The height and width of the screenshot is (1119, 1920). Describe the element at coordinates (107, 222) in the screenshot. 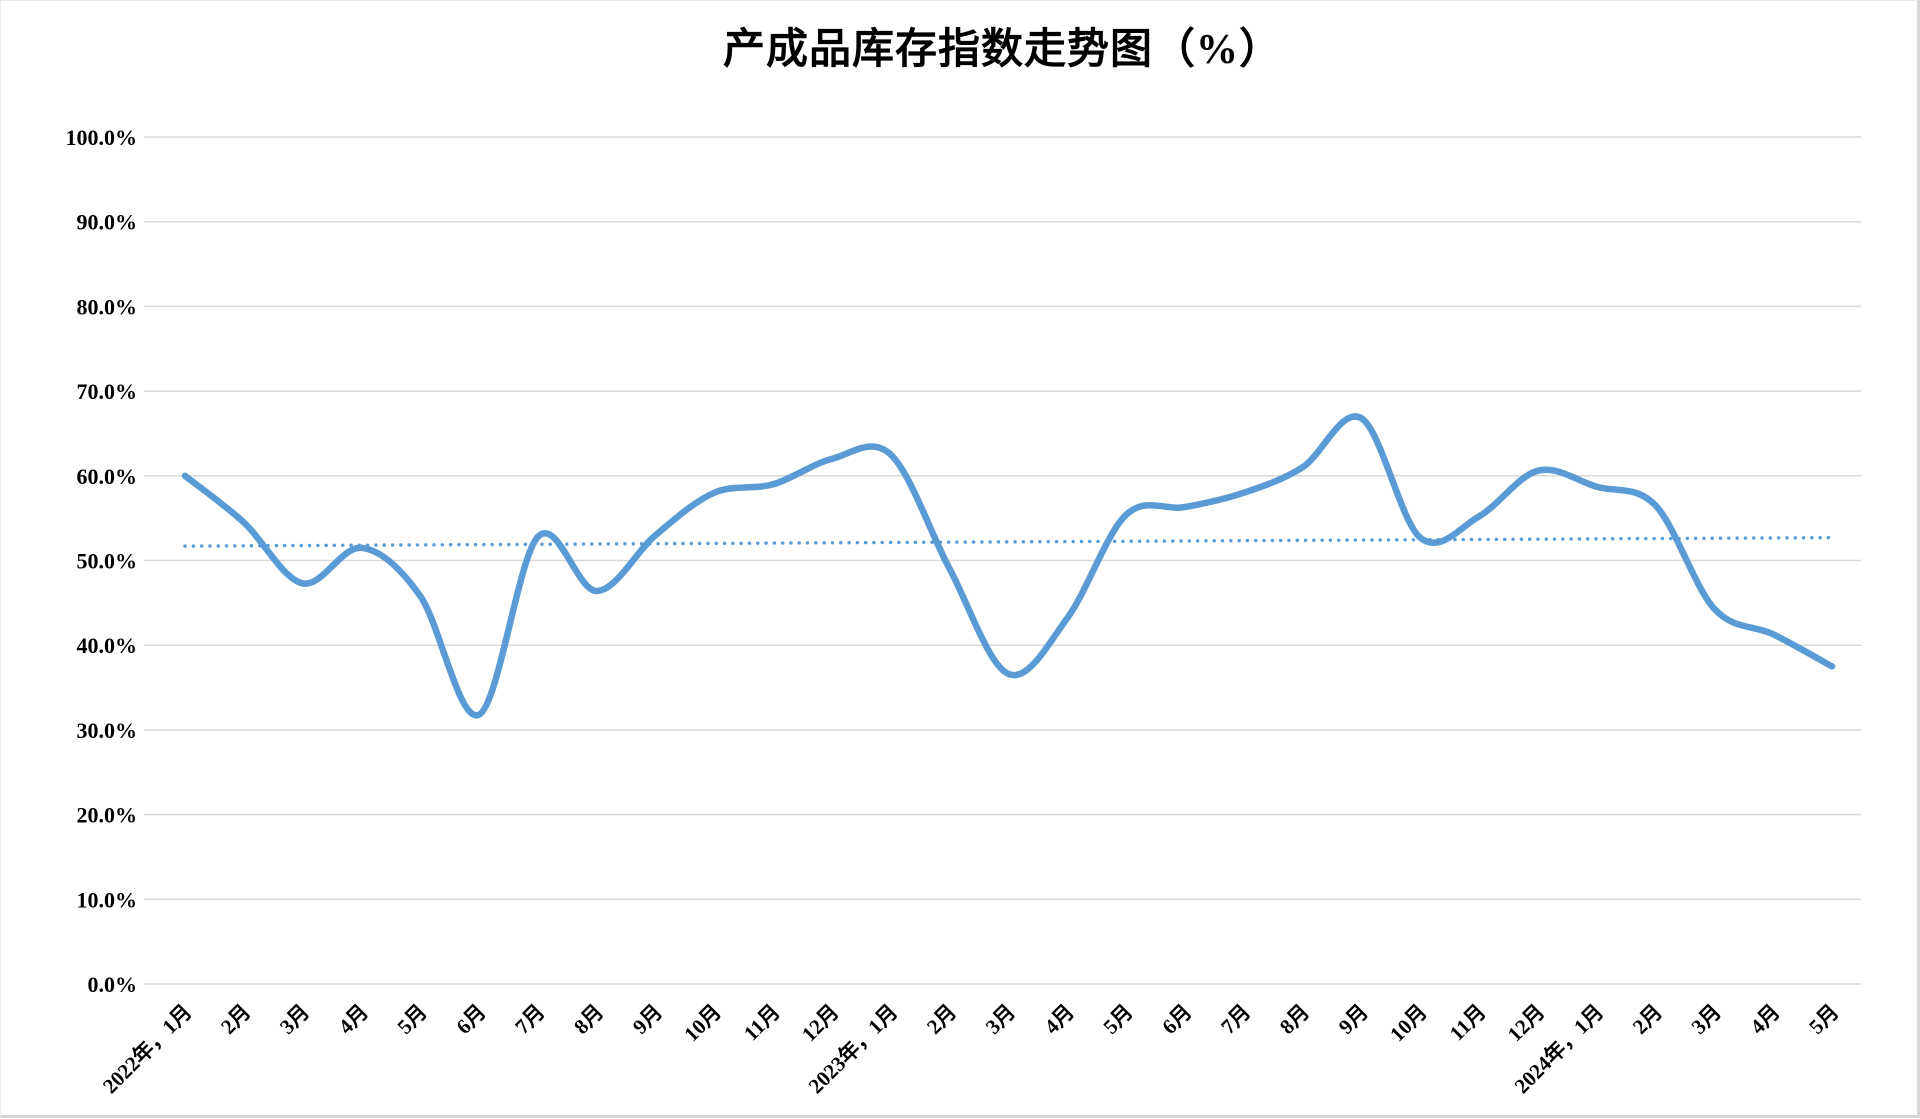

I see `y-axis-tick-label: 90.0%` at that location.